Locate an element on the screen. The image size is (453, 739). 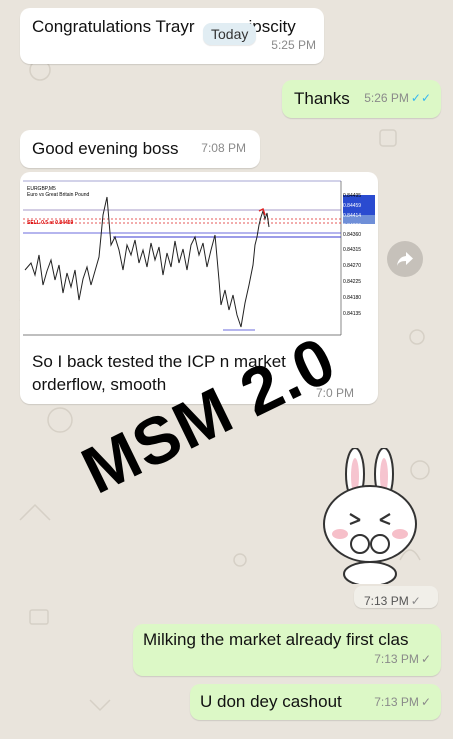
y-tick: 0.84270 is located at coordinates (352, 266).